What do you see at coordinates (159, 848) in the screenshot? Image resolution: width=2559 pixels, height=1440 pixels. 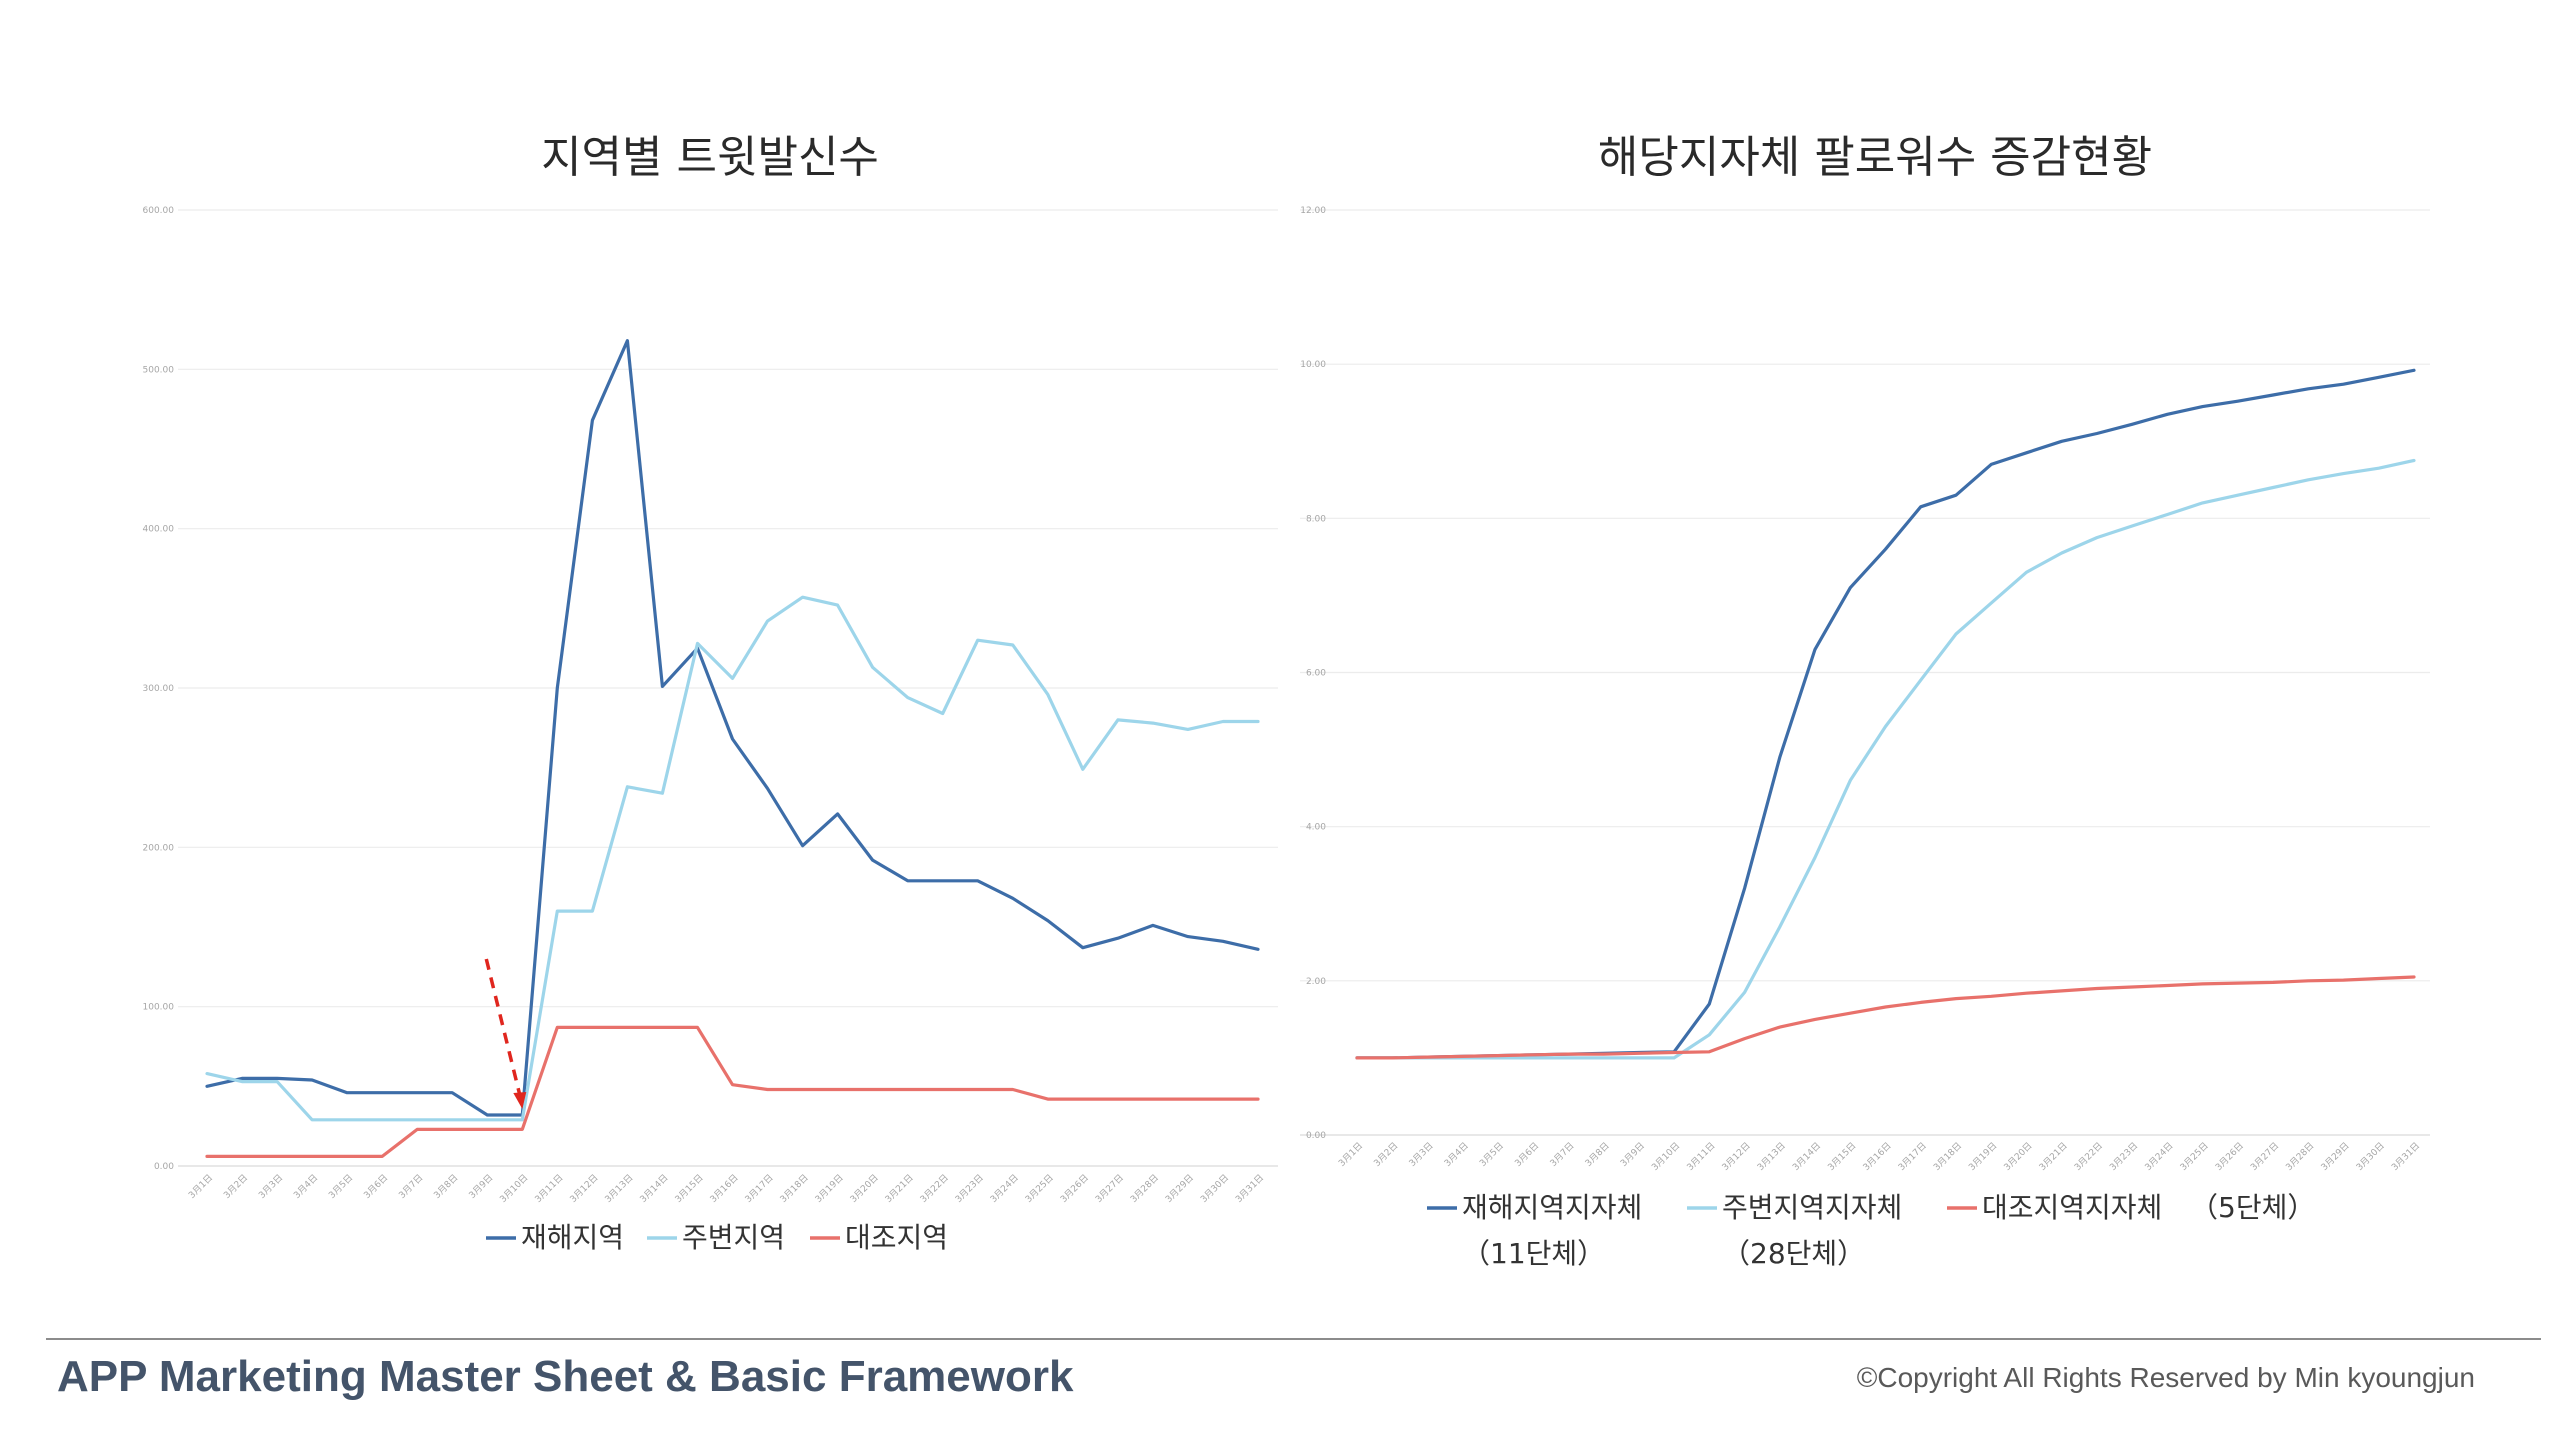 I see `y-tick-label: 200.00` at bounding box center [159, 848].